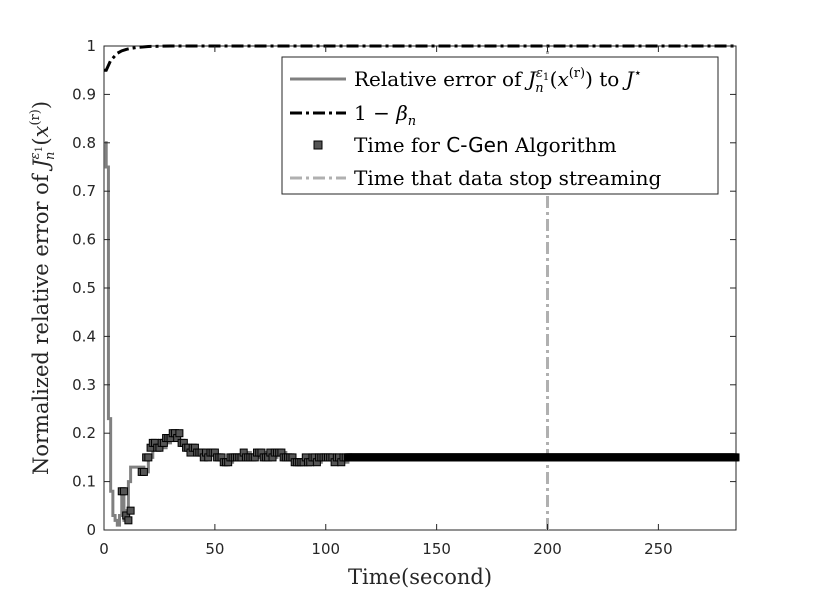  What do you see at coordinates (41, 321) in the screenshot?
I see `y-label-prefix: Normalized relative error of` at bounding box center [41, 321].